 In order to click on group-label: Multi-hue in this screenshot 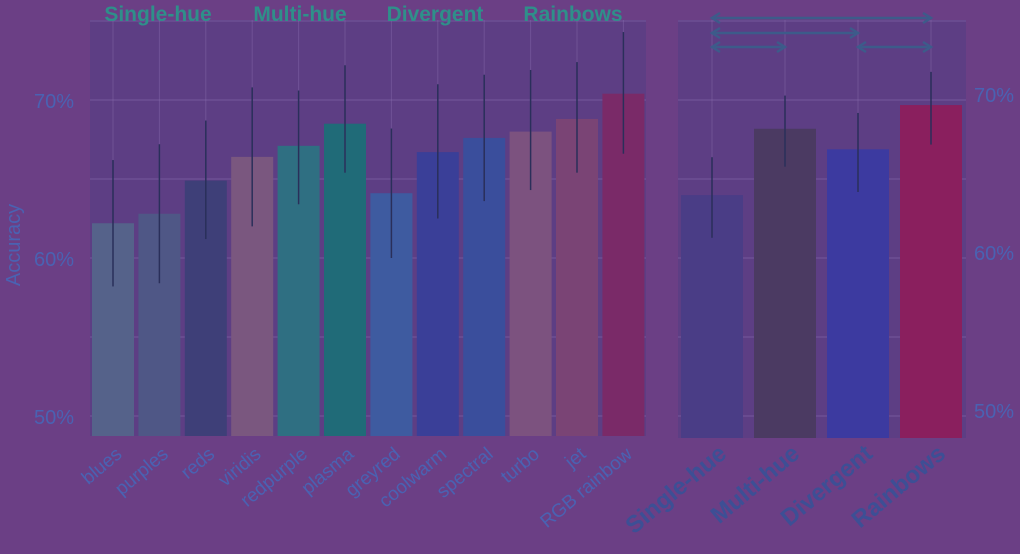, I will do `click(299, 14)`.